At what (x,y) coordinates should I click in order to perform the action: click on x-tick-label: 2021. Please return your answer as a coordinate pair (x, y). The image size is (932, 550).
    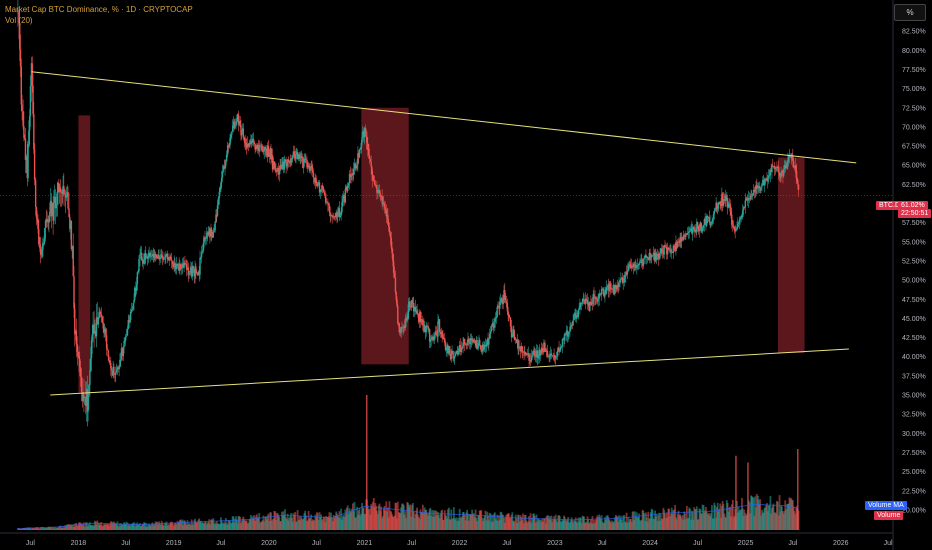
    Looking at the image, I should click on (365, 543).